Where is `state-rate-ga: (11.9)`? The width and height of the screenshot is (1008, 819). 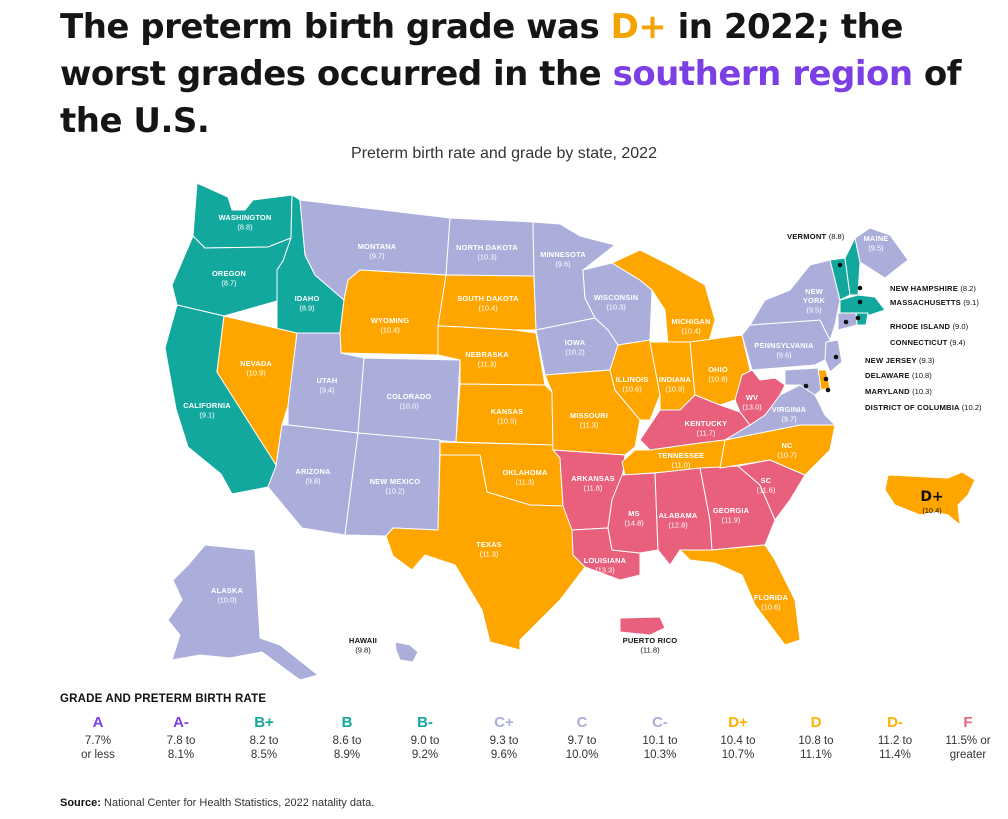 state-rate-ga: (11.9) is located at coordinates (731, 520).